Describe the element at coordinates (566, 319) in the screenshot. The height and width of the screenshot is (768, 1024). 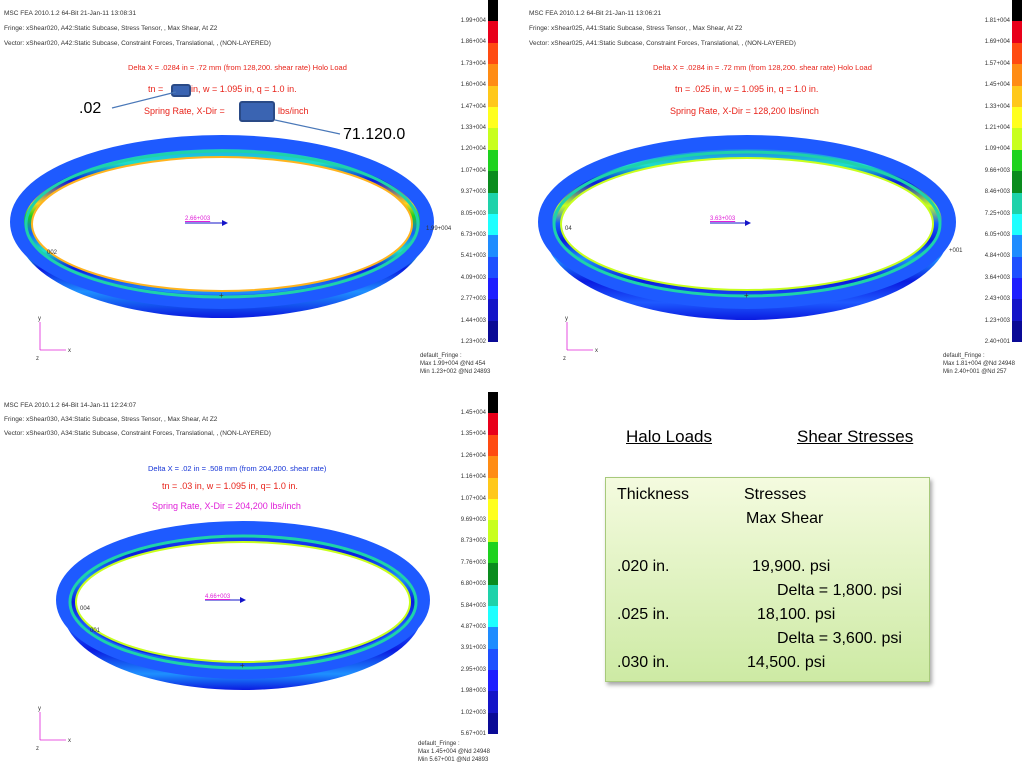
I see `panel-2-axis-y-label: y` at that location.